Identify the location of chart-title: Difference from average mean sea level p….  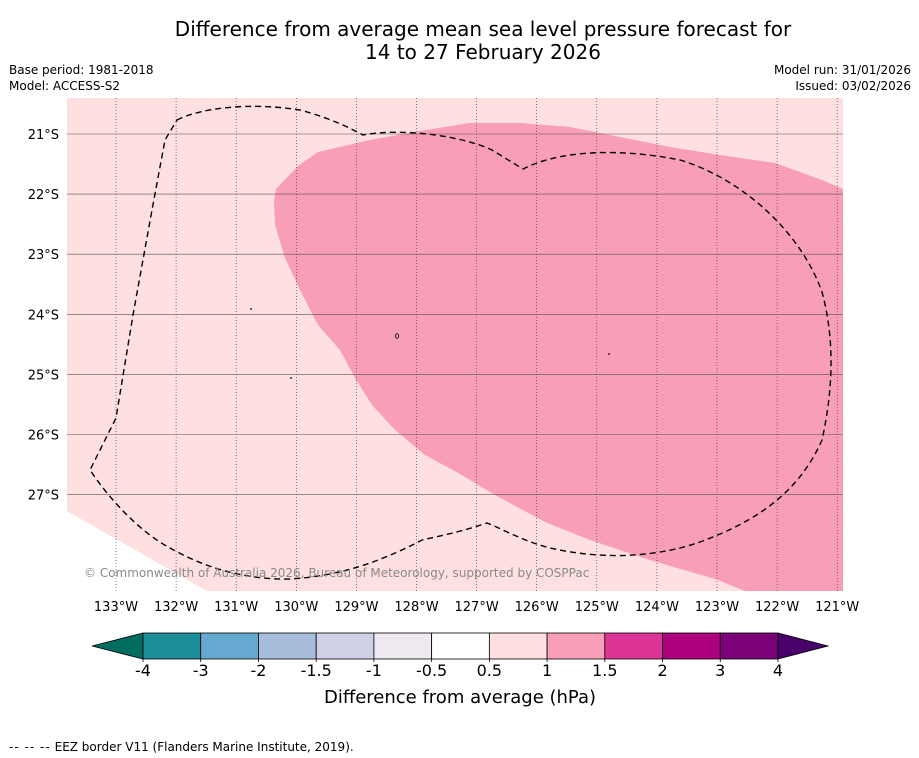
(459, 41).